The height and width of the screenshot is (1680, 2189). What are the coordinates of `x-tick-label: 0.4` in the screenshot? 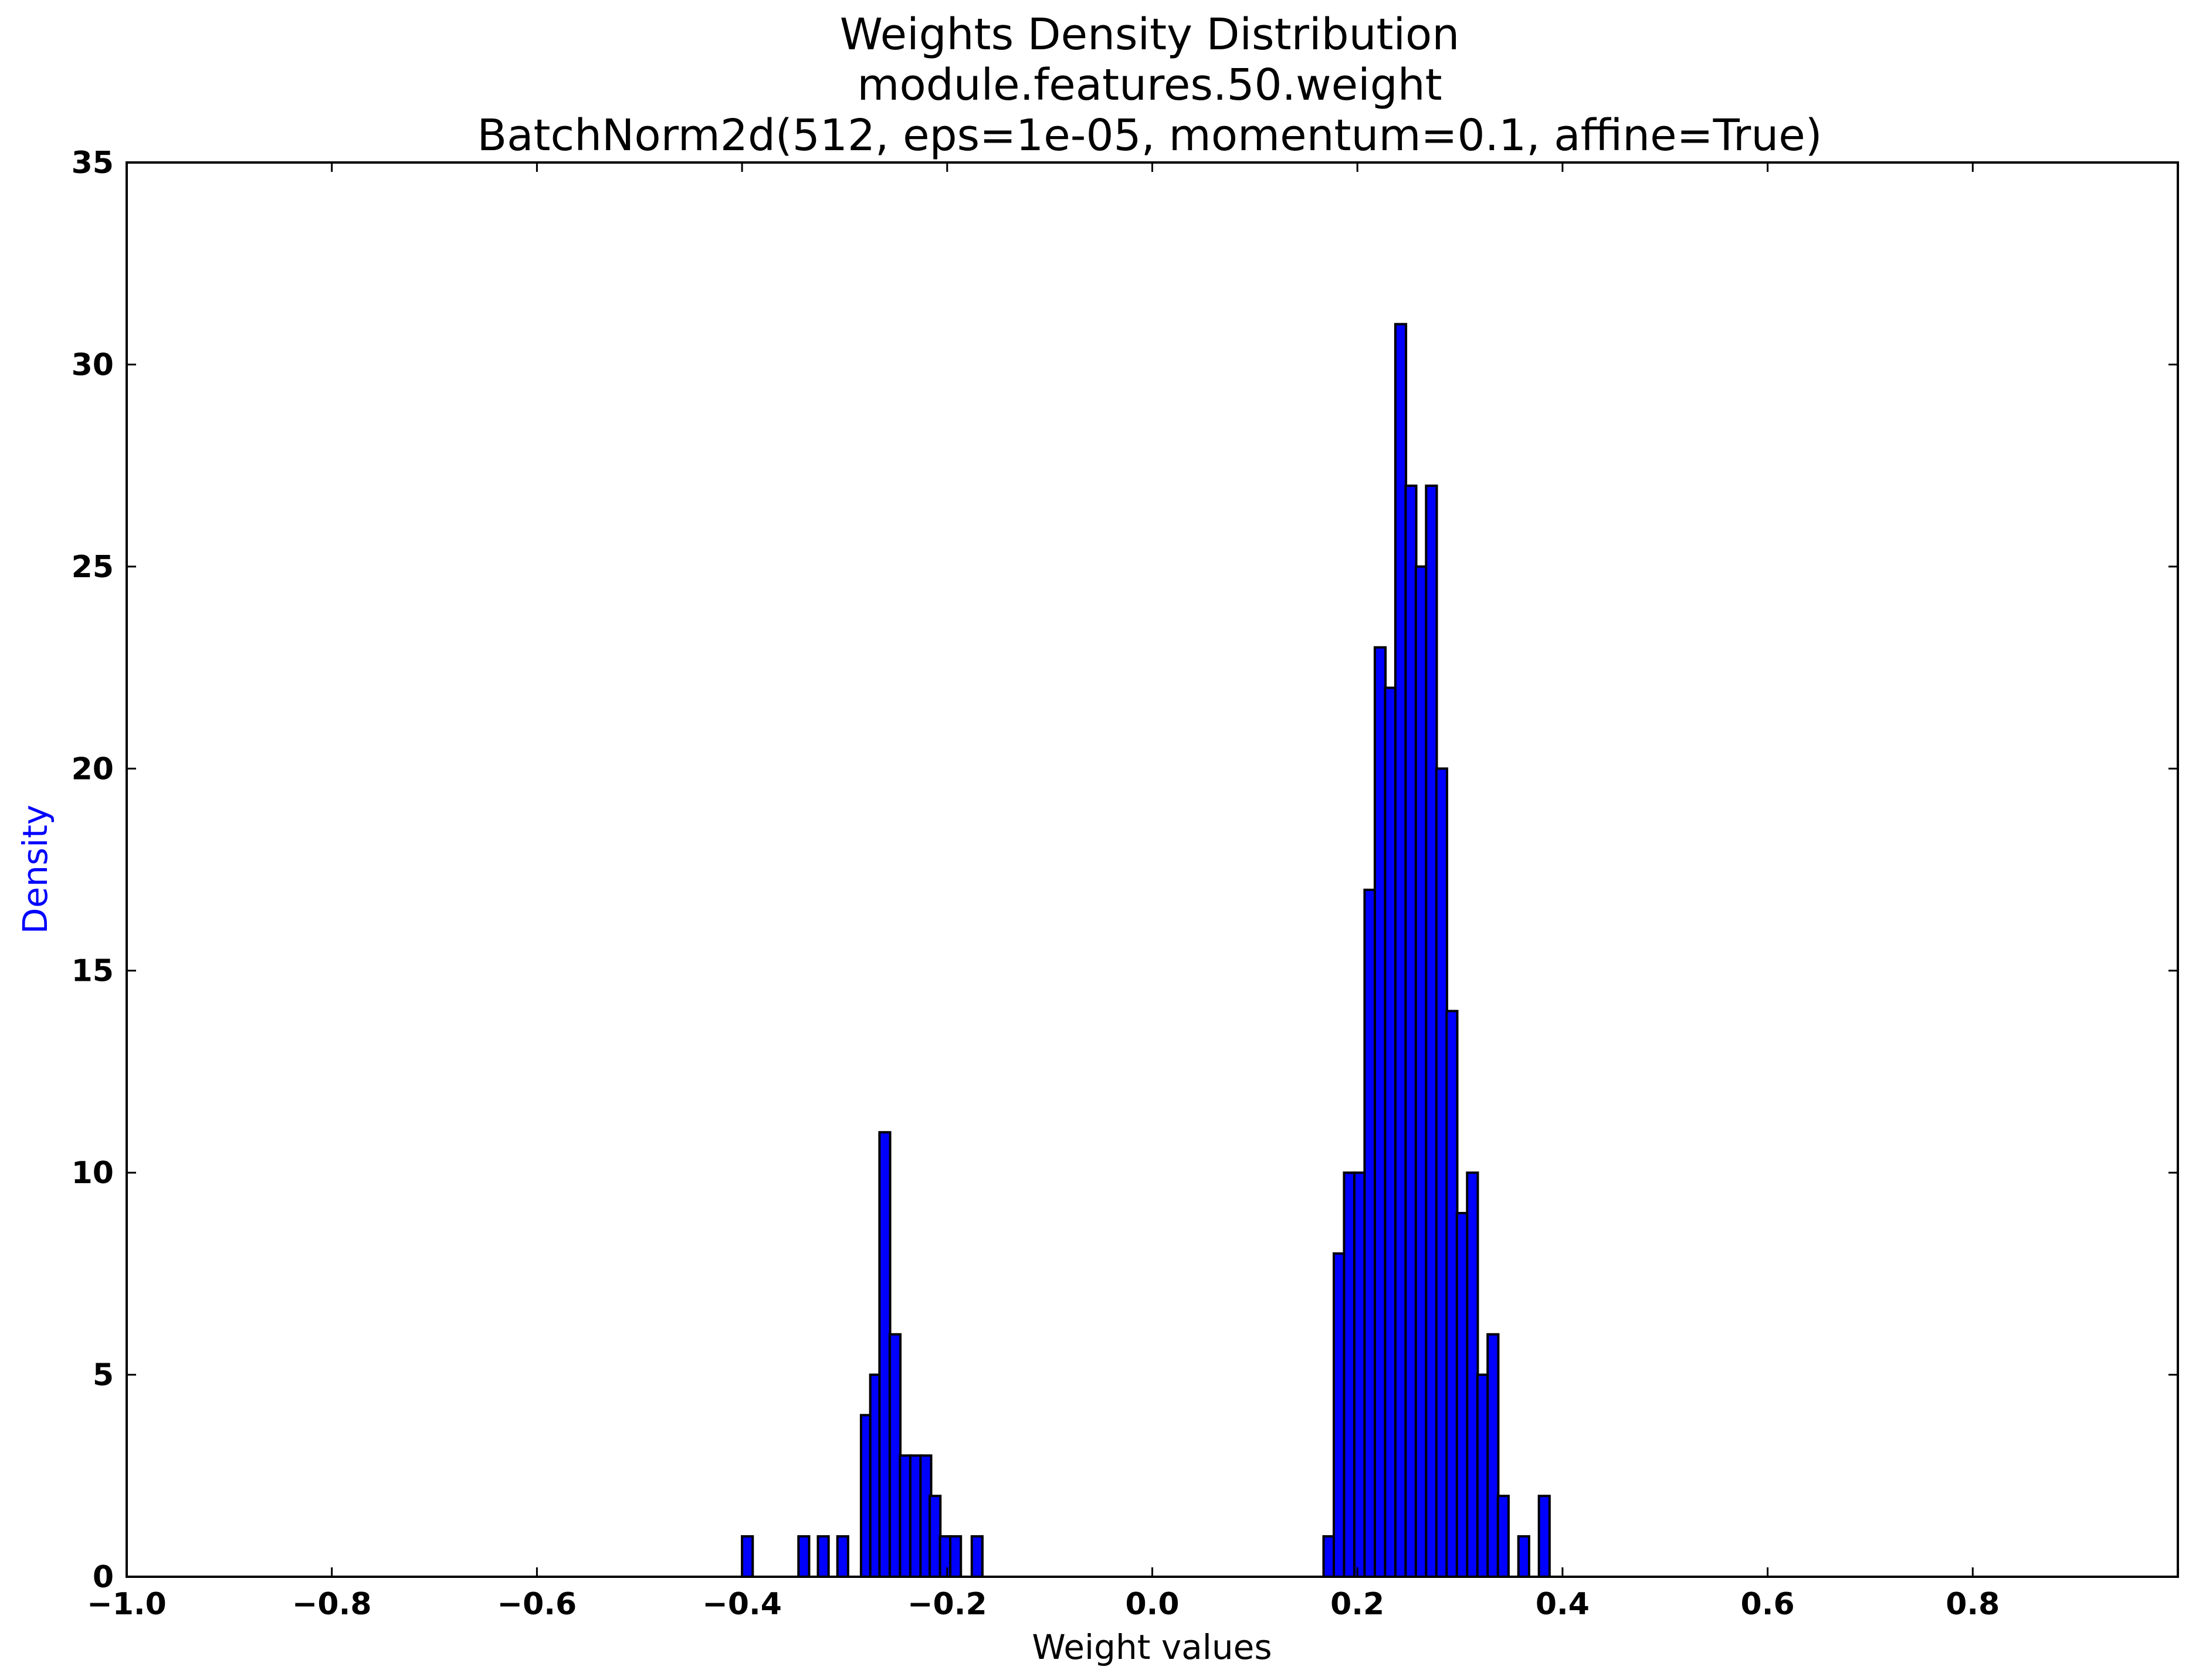 It's located at (1563, 1604).